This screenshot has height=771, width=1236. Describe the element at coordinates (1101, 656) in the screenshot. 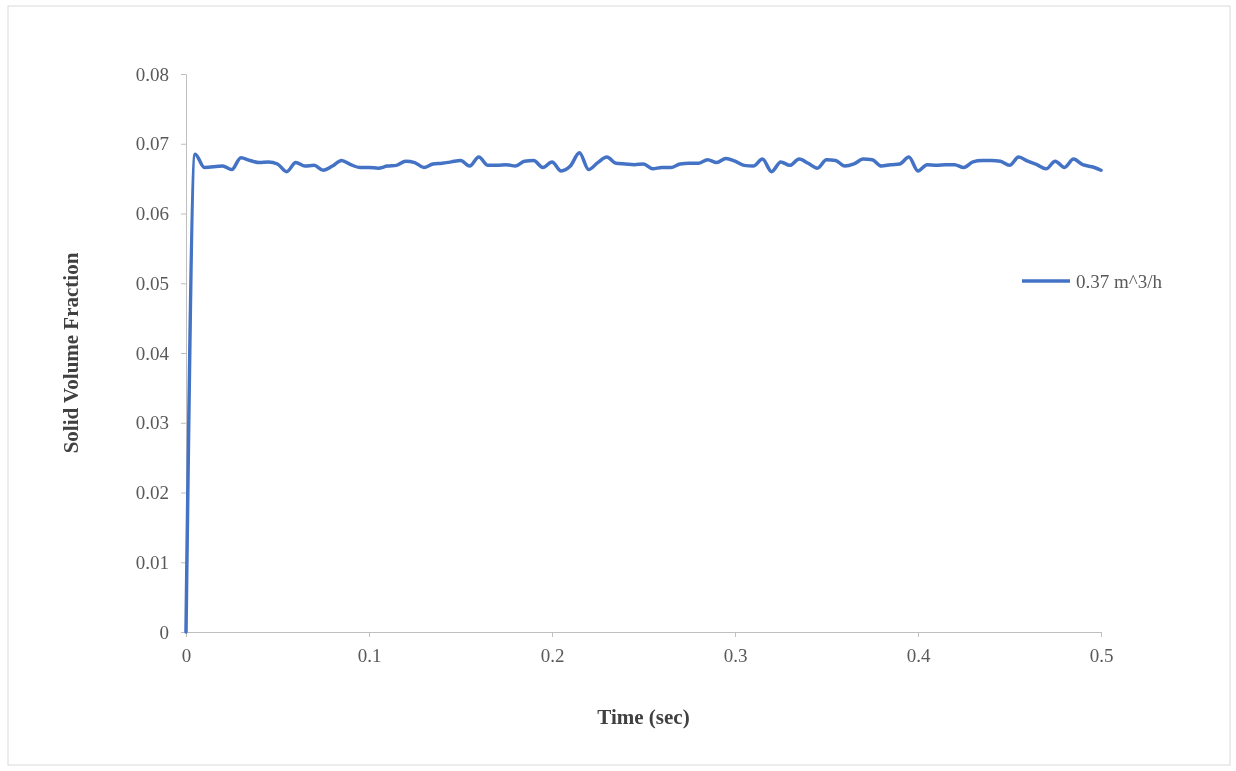

I see `x-tick-label: 0.5` at that location.